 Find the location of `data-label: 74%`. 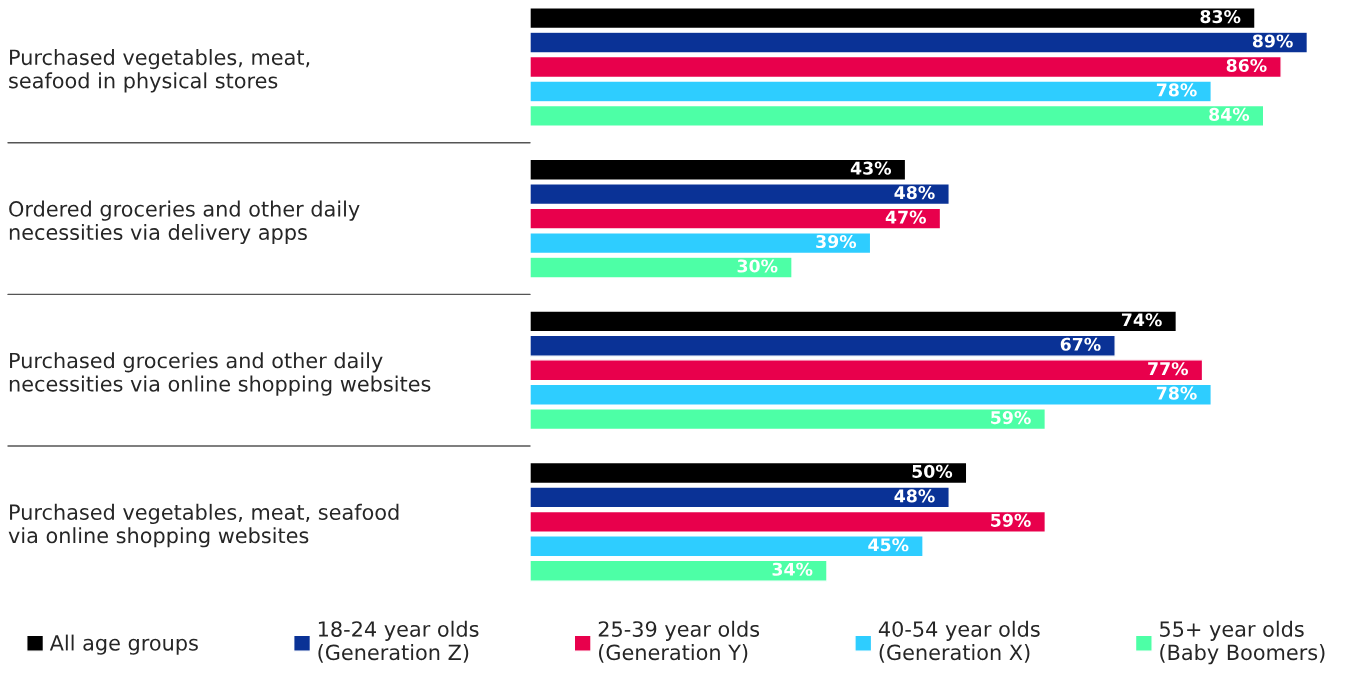

data-label: 74% is located at coordinates (1141, 320).